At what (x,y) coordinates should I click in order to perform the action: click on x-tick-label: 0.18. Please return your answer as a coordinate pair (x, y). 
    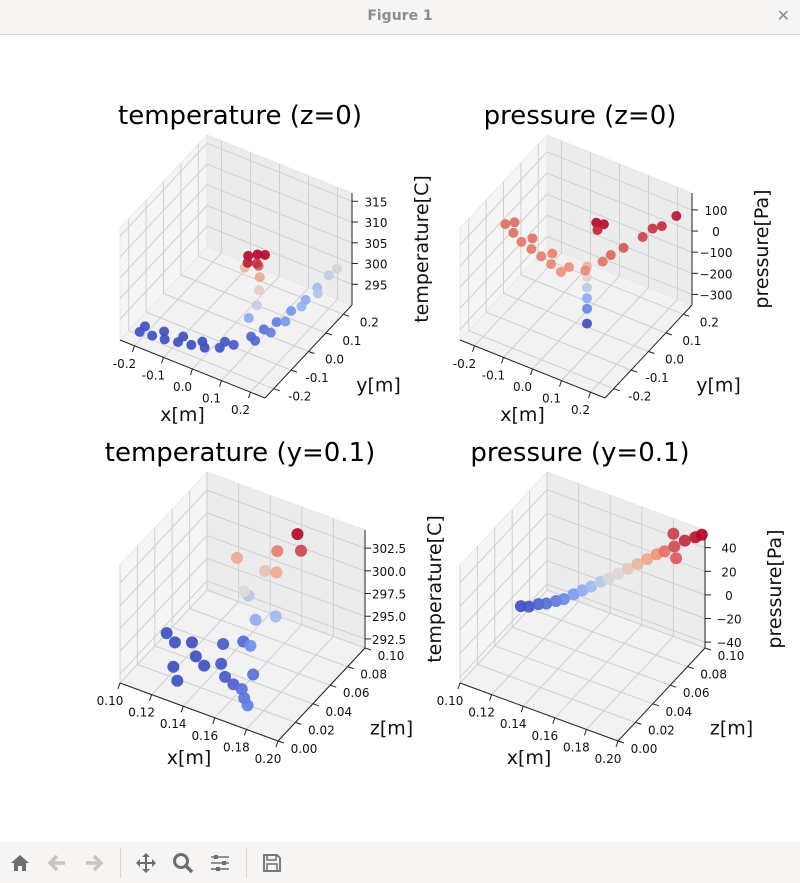
    Looking at the image, I should click on (576, 747).